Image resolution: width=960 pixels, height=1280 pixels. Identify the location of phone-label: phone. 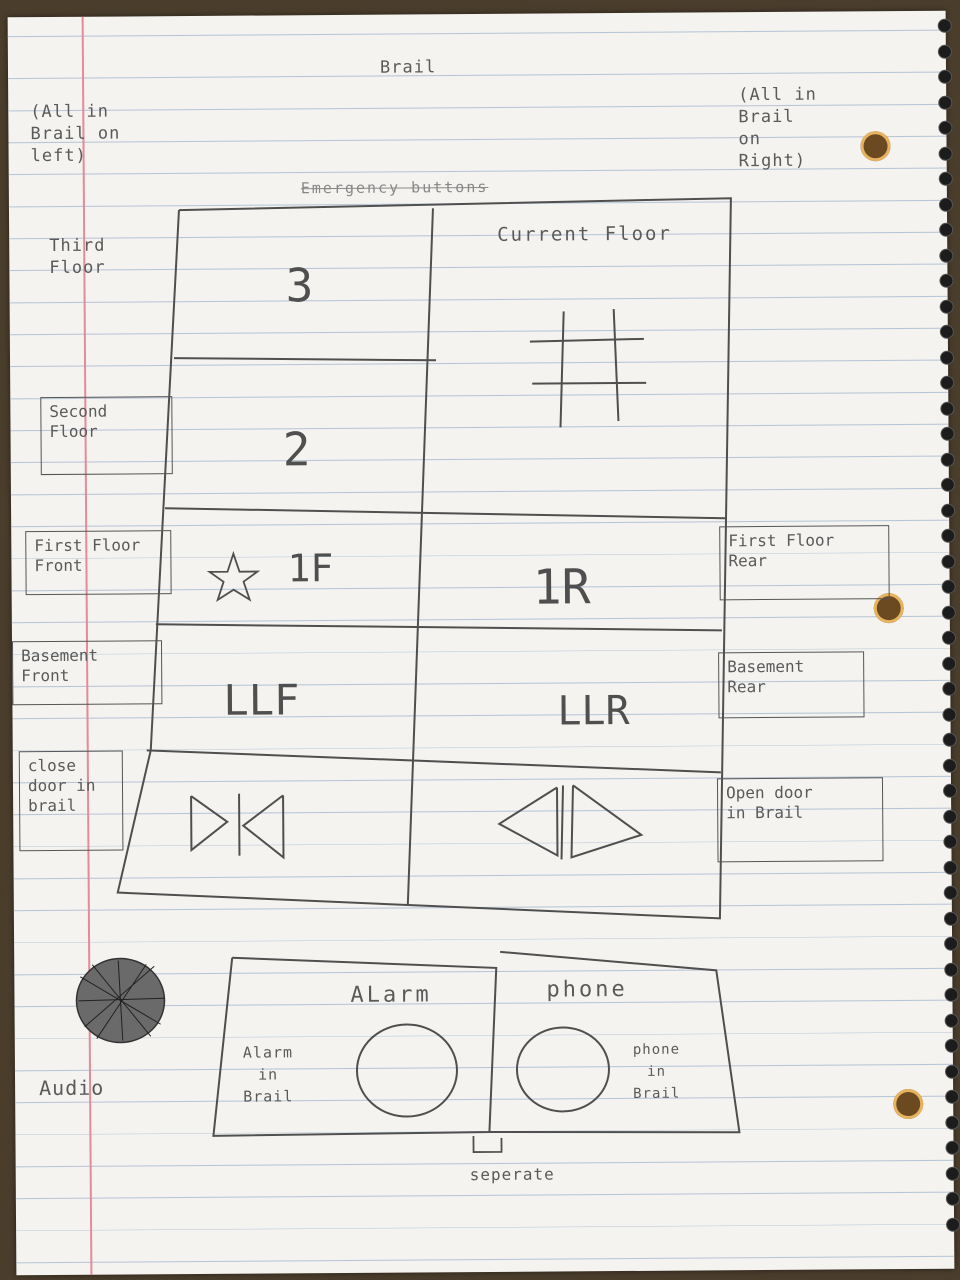
(587, 989).